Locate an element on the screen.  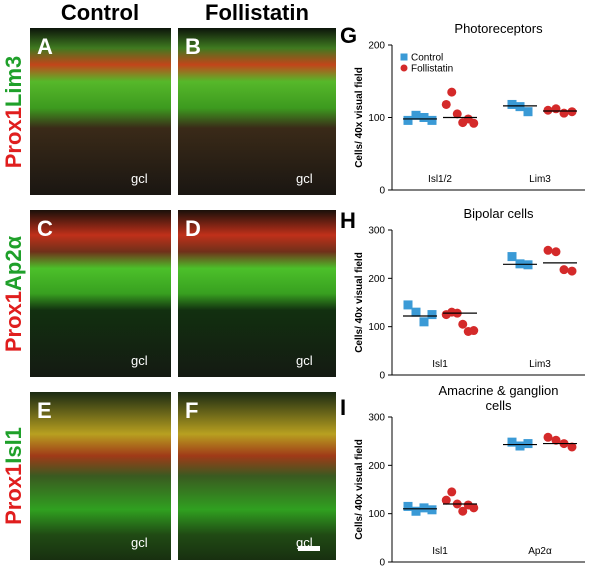
chart-title: Bipolar cells is located at coordinates (498, 213).